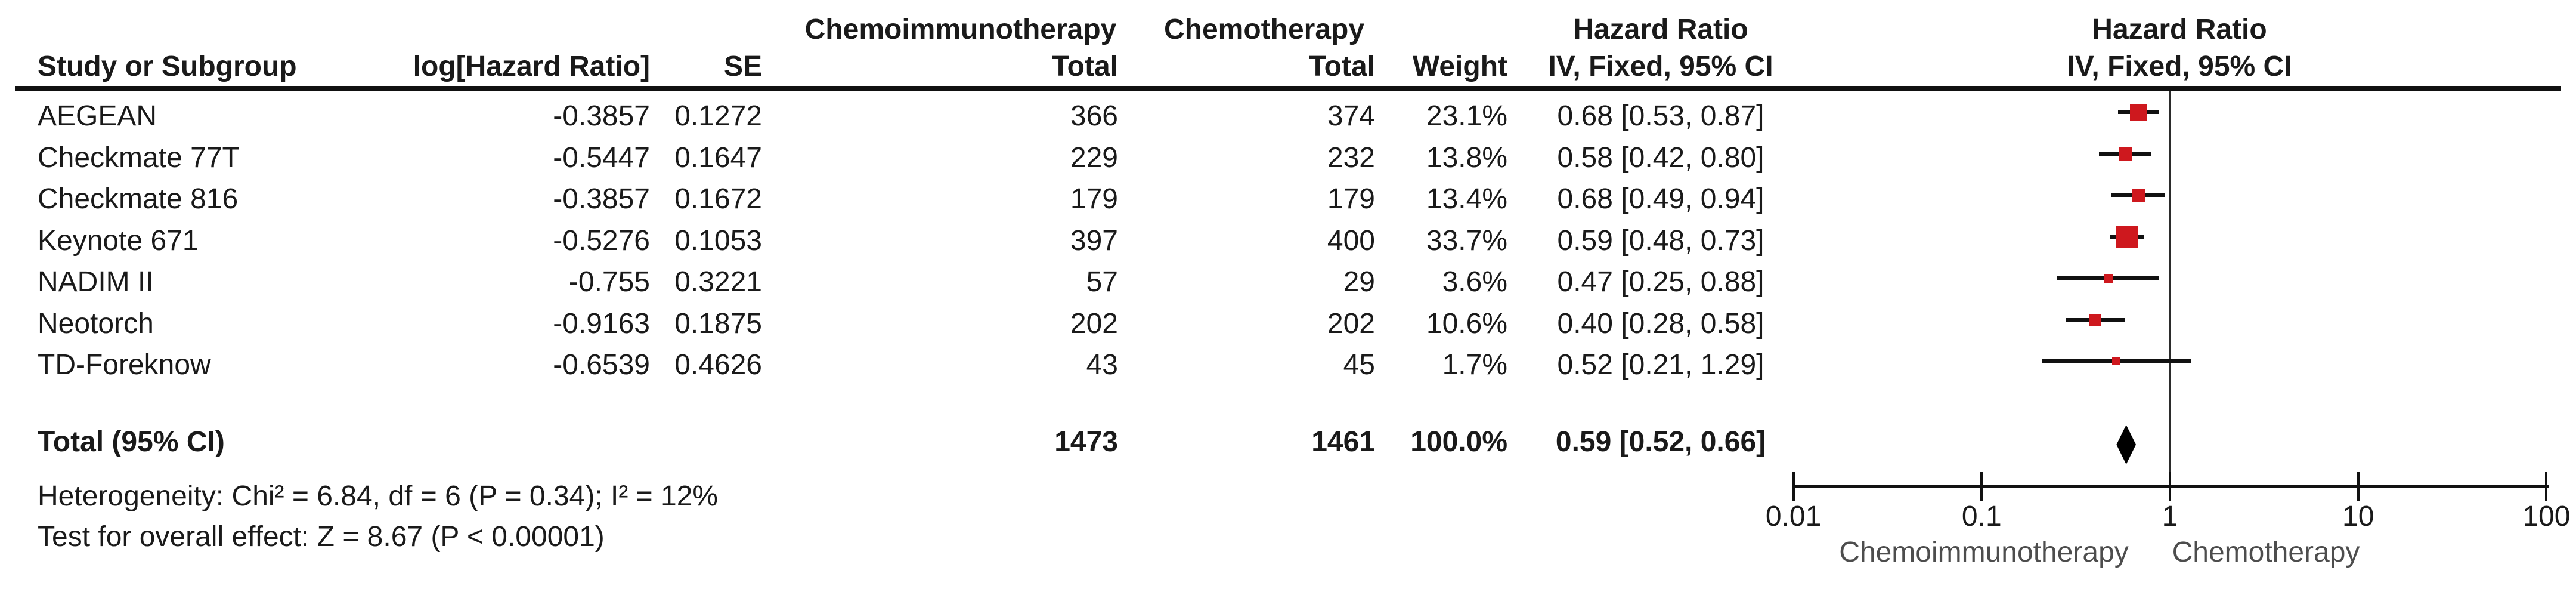 The image size is (2576, 592). Describe the element at coordinates (168, 66) in the screenshot. I see `header-study-or-subgroup: Study or Subgroup` at that location.